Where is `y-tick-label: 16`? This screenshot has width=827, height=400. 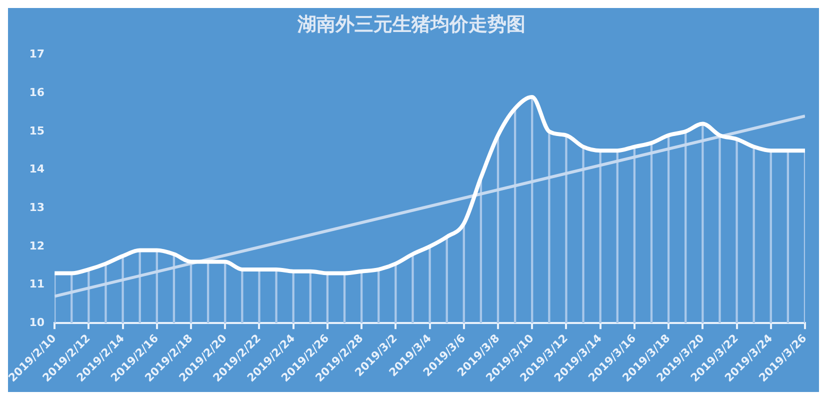 y-tick-label: 16 is located at coordinates (37, 92).